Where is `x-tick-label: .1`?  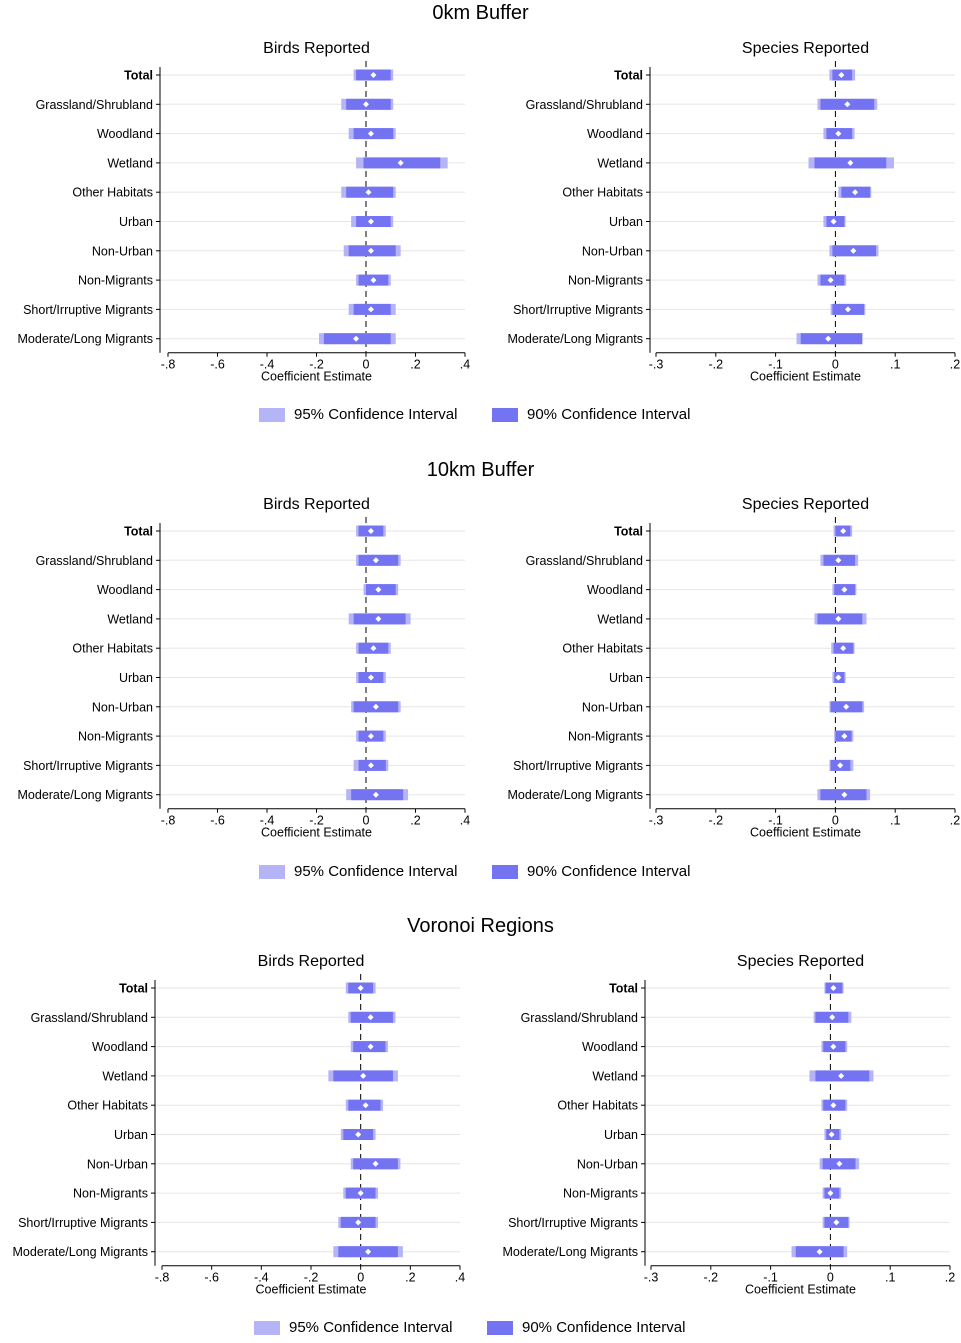
x-tick-label: .1 is located at coordinates (895, 365).